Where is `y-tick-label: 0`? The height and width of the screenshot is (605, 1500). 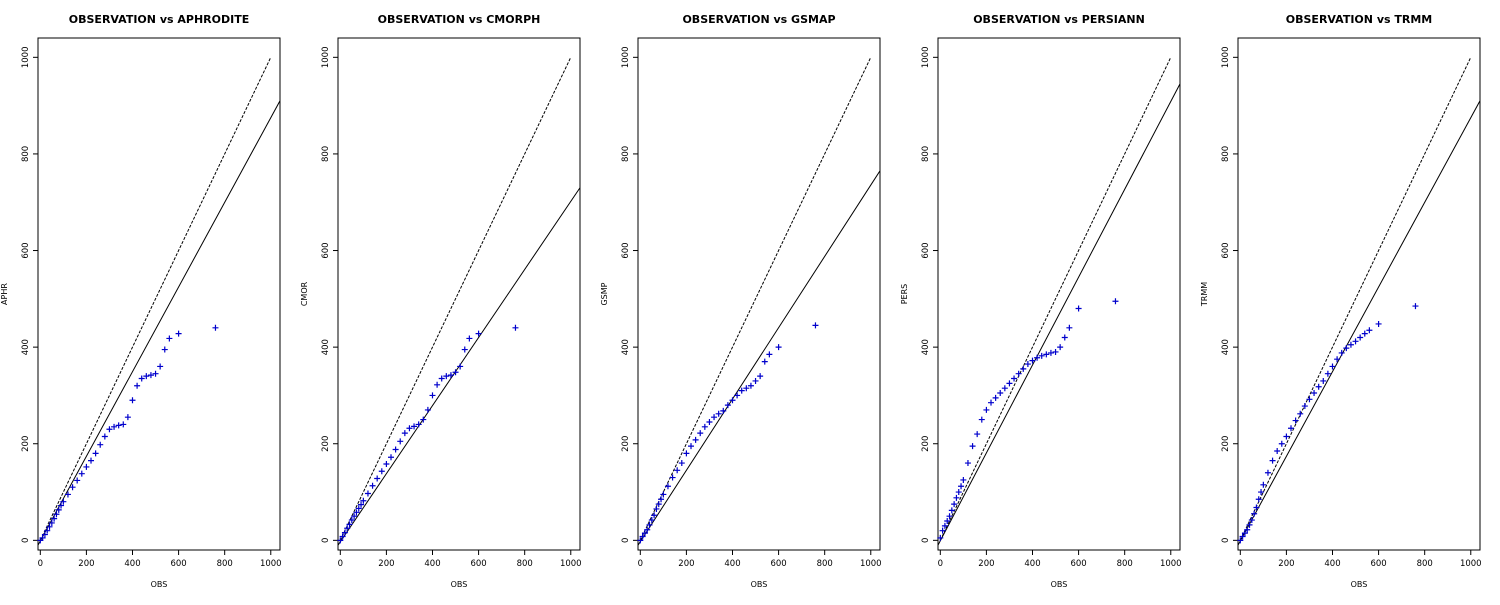
y-tick-label: 0 is located at coordinates (926, 540).